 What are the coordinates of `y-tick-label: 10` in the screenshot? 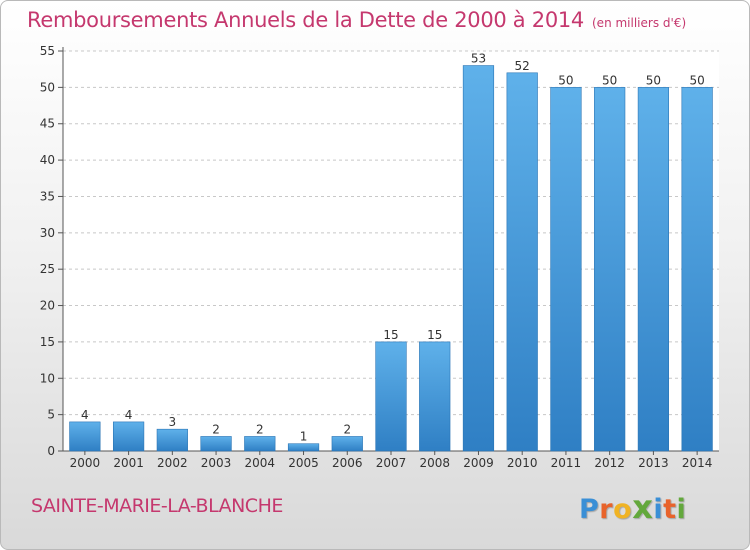 It's located at (47, 378).